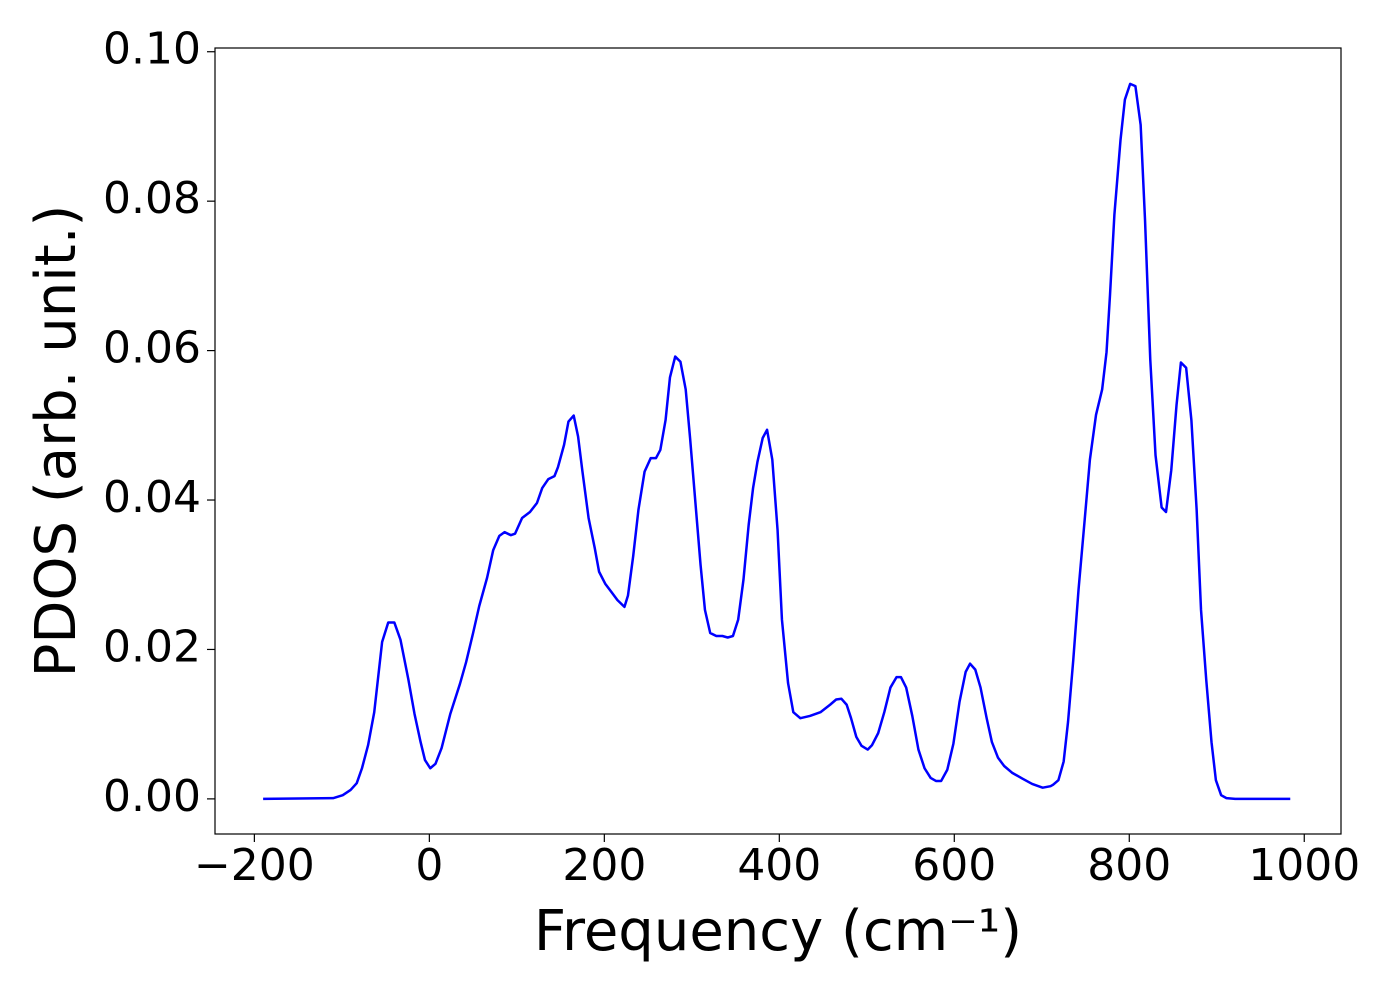 Image resolution: width=1400 pixels, height=1000 pixels. What do you see at coordinates (604, 865) in the screenshot?
I see `x-tick-label: 200` at bounding box center [604, 865].